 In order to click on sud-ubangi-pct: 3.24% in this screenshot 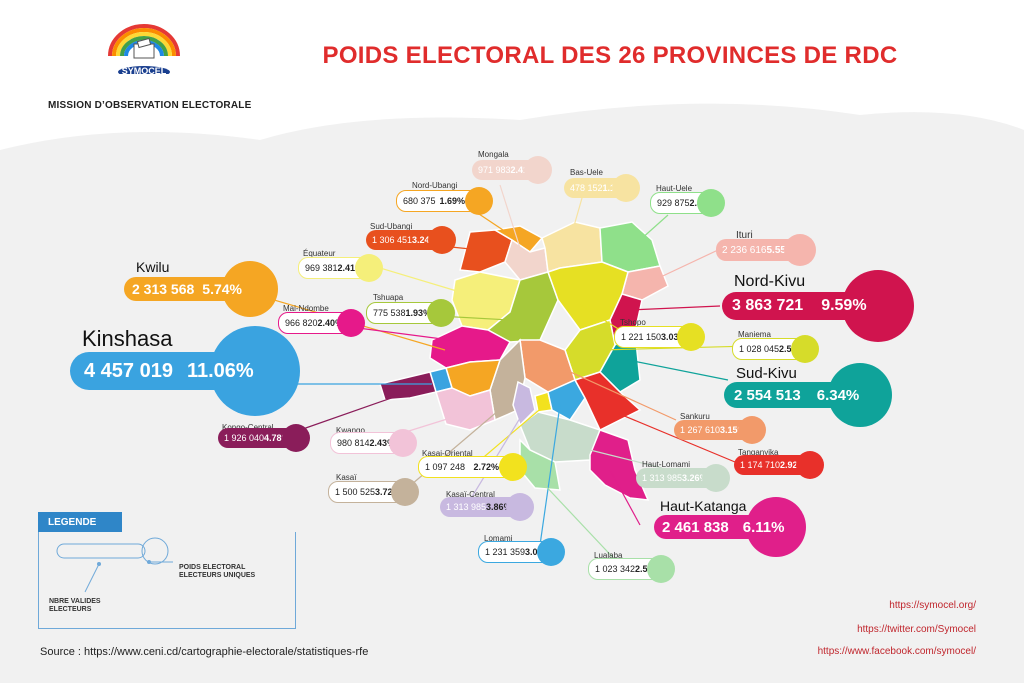, I will do `click(425, 240)`.